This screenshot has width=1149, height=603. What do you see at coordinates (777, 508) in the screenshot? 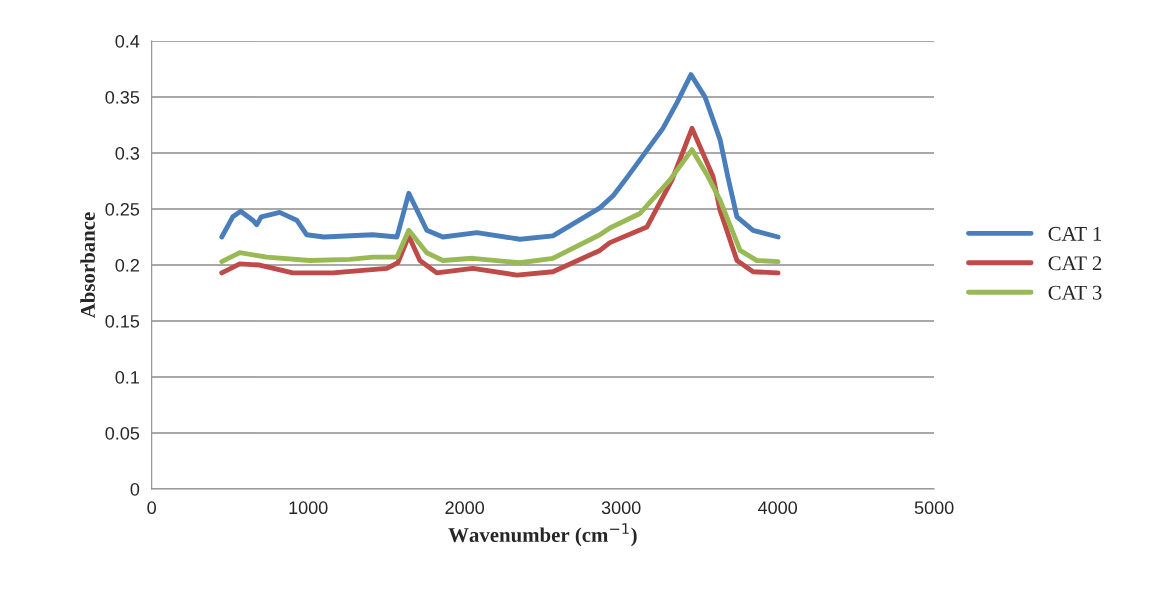
I see `x-tick-label: 4000` at bounding box center [777, 508].